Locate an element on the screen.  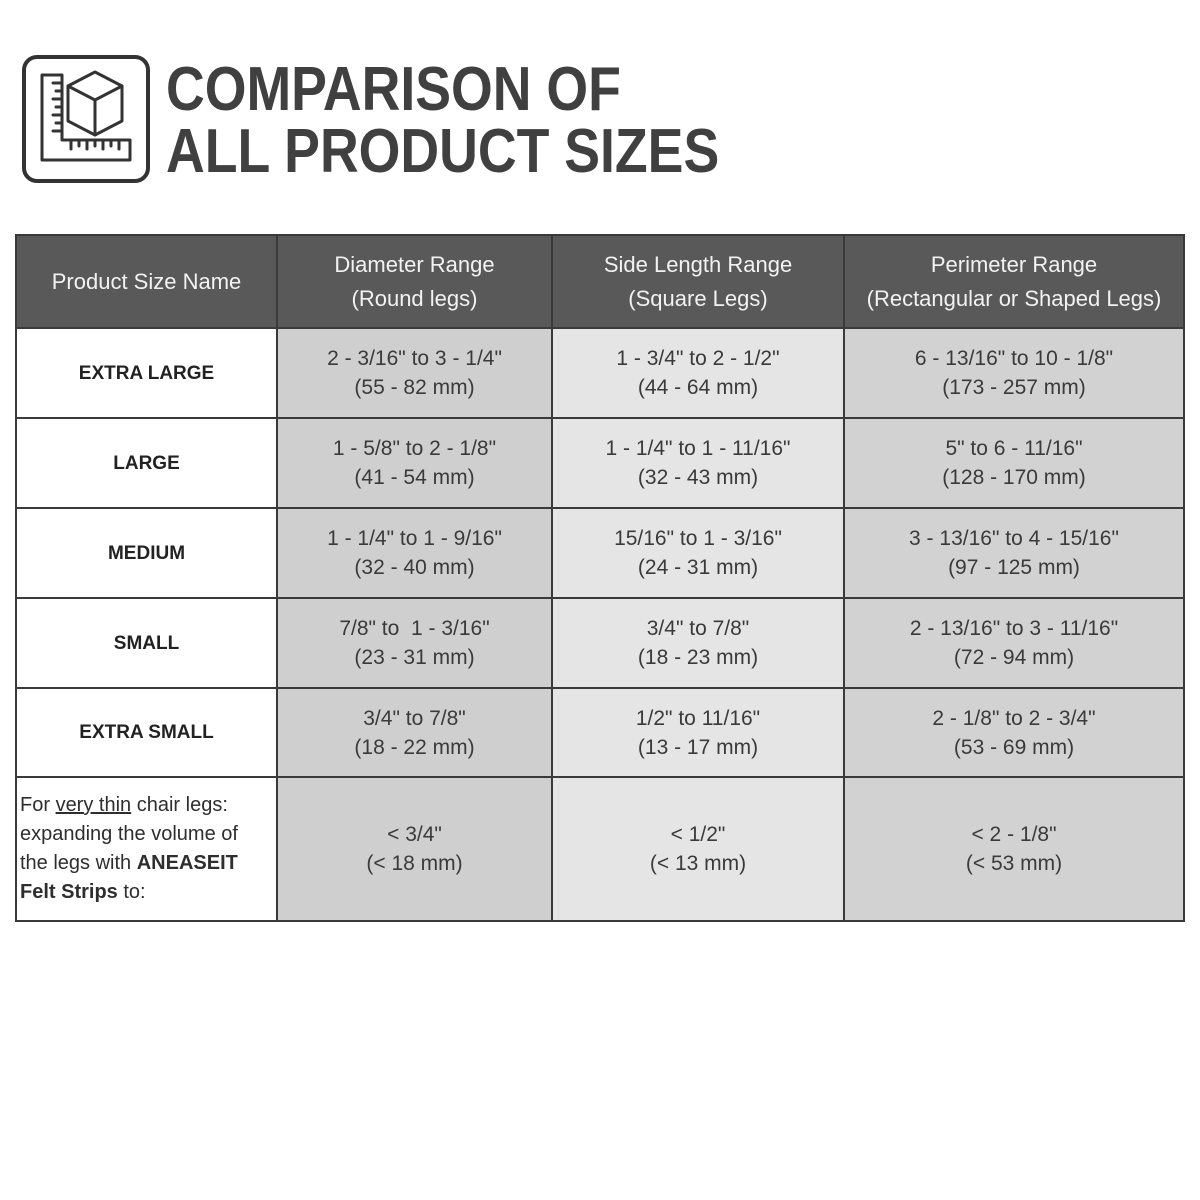
note-line: For very thin chair legs: is located at coordinates (124, 805).